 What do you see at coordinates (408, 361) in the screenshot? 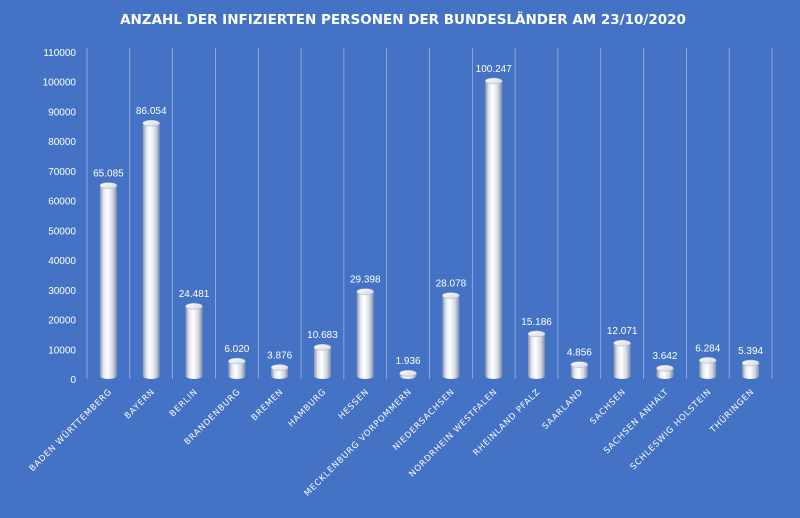
I see `data-label: 1.936` at bounding box center [408, 361].